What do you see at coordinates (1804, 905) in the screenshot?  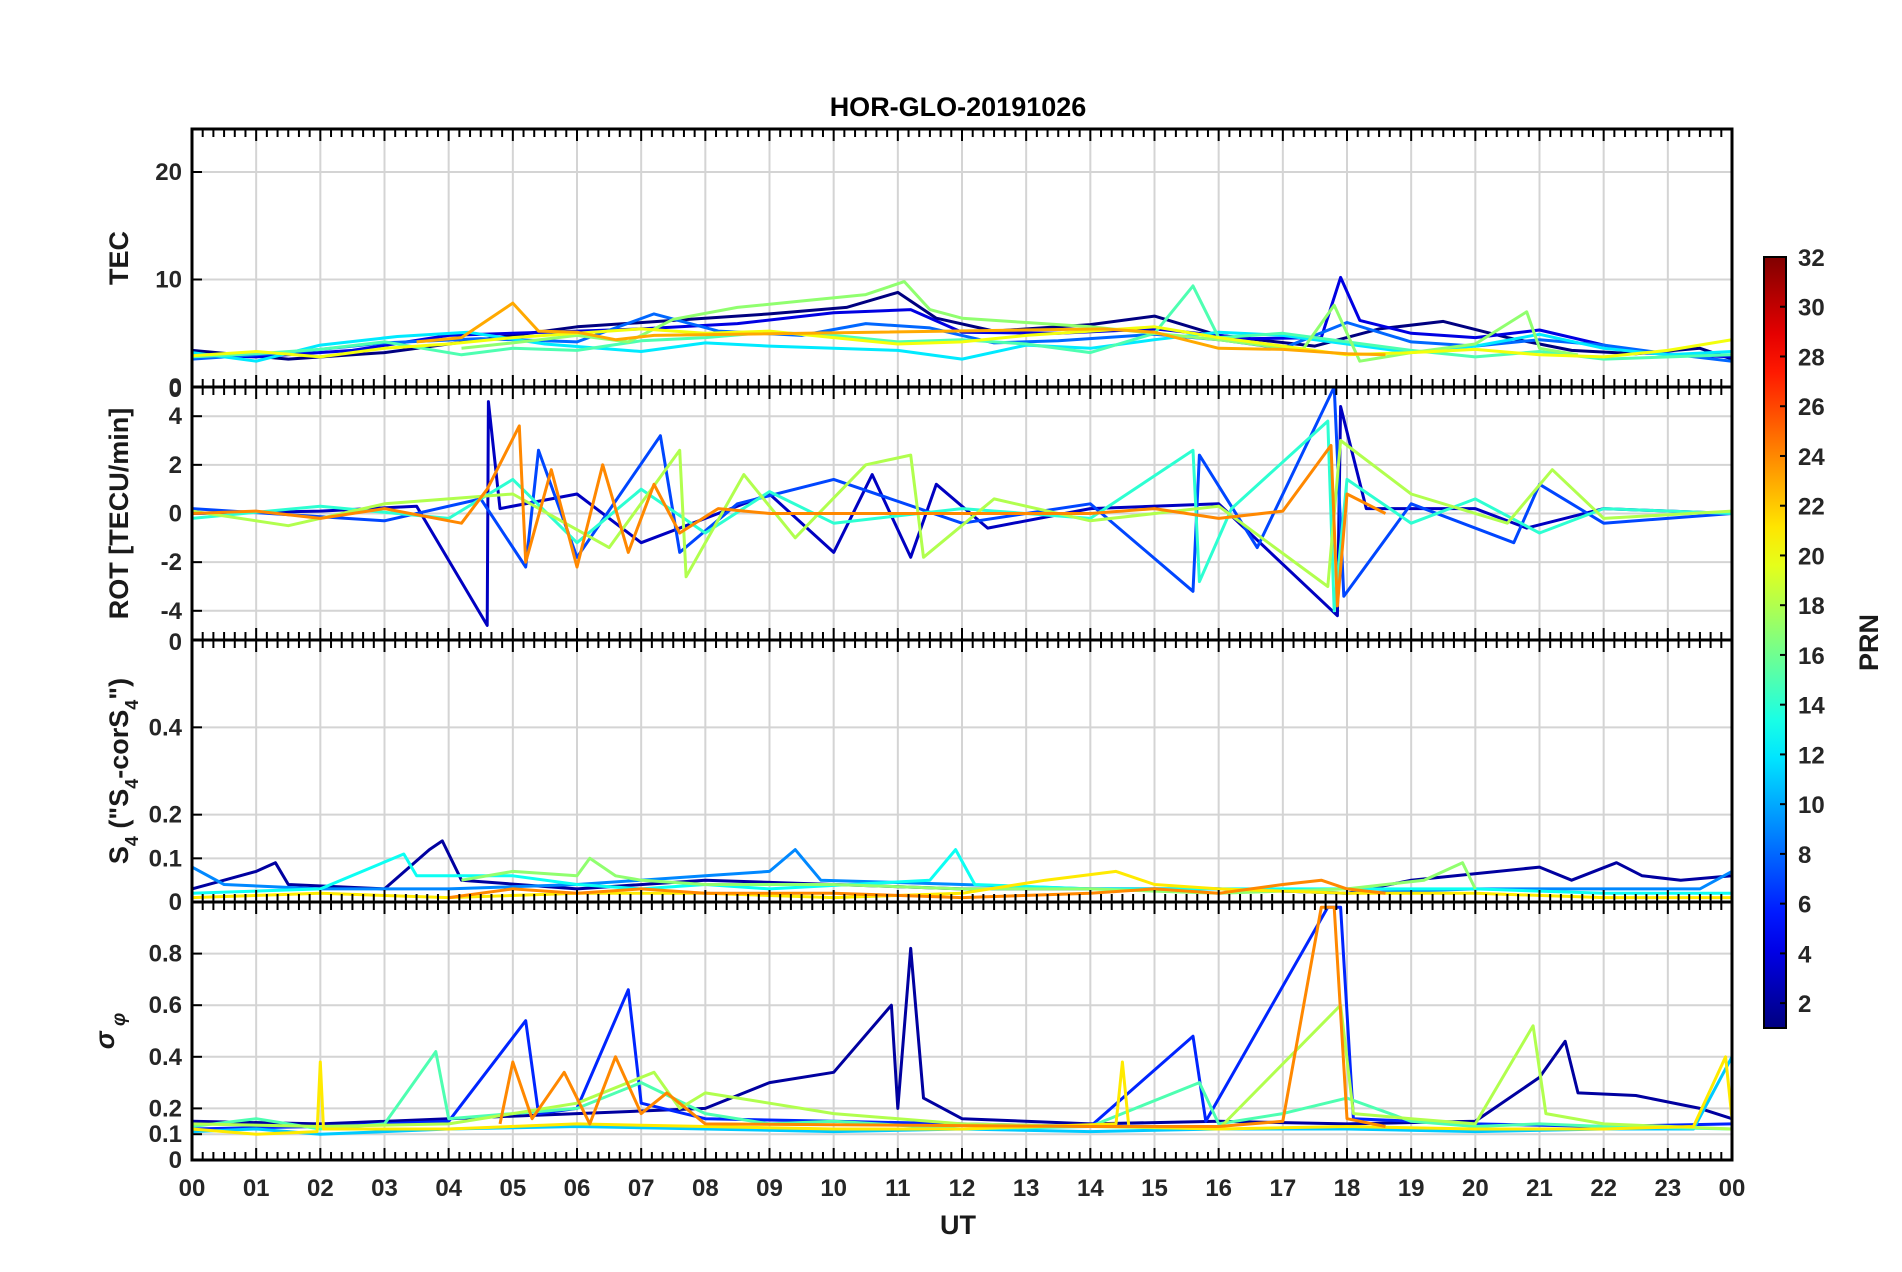 I see `colorbar-tick-label: 6` at bounding box center [1804, 905].